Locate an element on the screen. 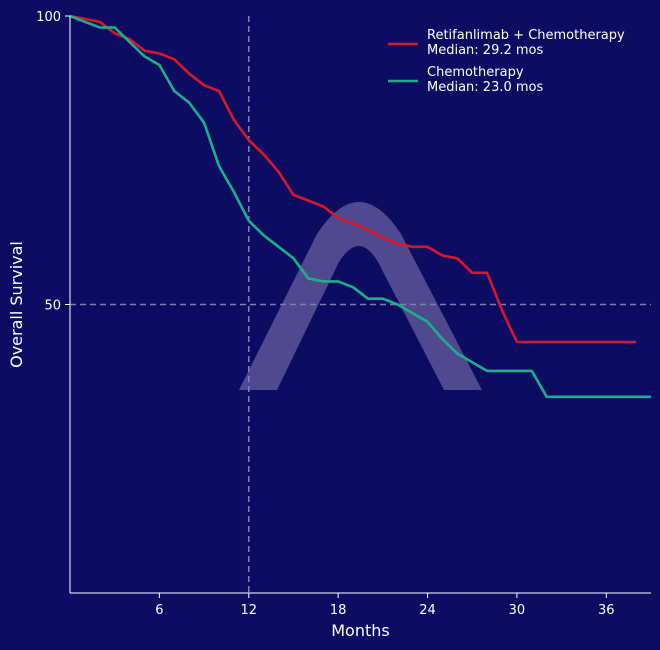  arch-logo-shape is located at coordinates (360, 296).